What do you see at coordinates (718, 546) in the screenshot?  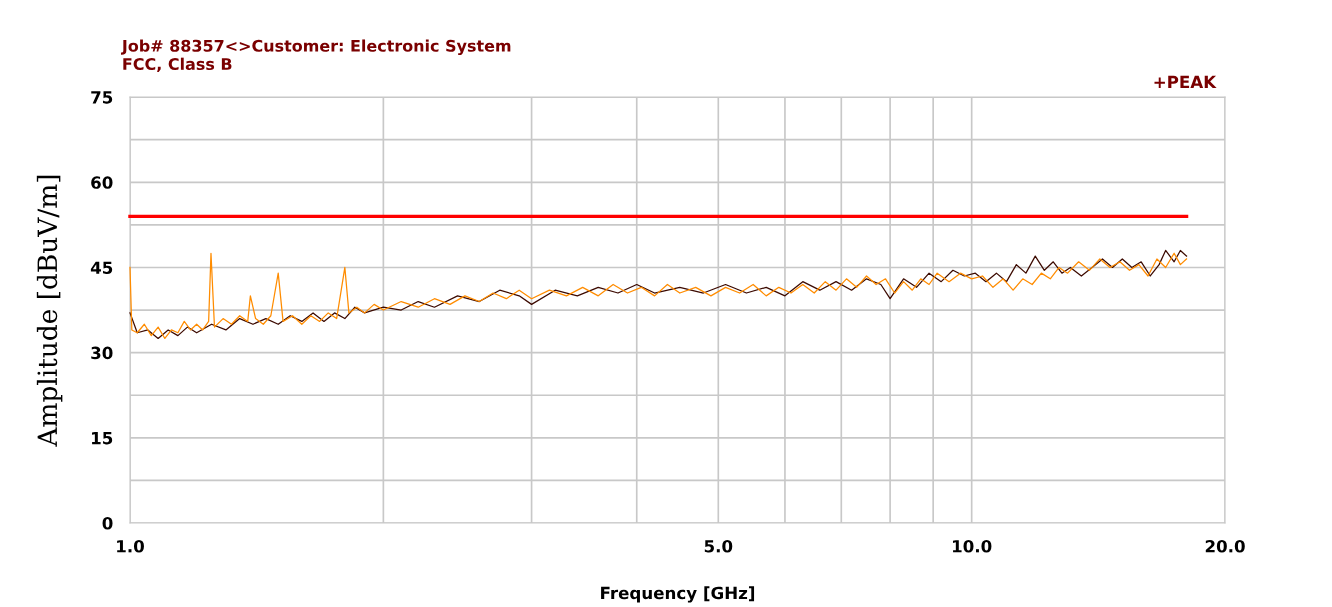 I see `x-tick-label: 5.0` at bounding box center [718, 546].